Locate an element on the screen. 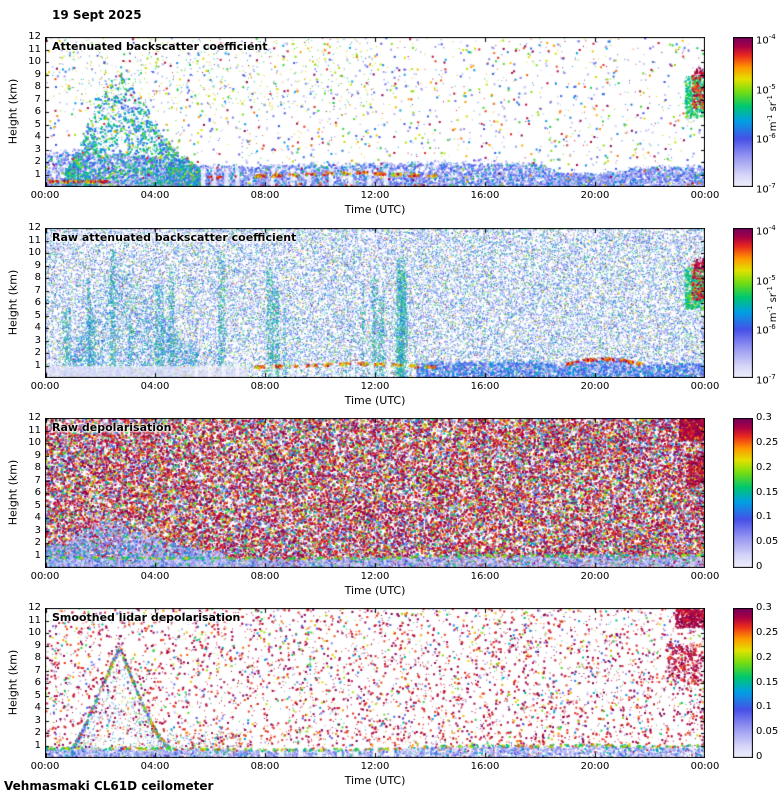 The width and height of the screenshot is (780, 800). colorbar-tick-label: 10⁻⁶ is located at coordinates (766, 139).